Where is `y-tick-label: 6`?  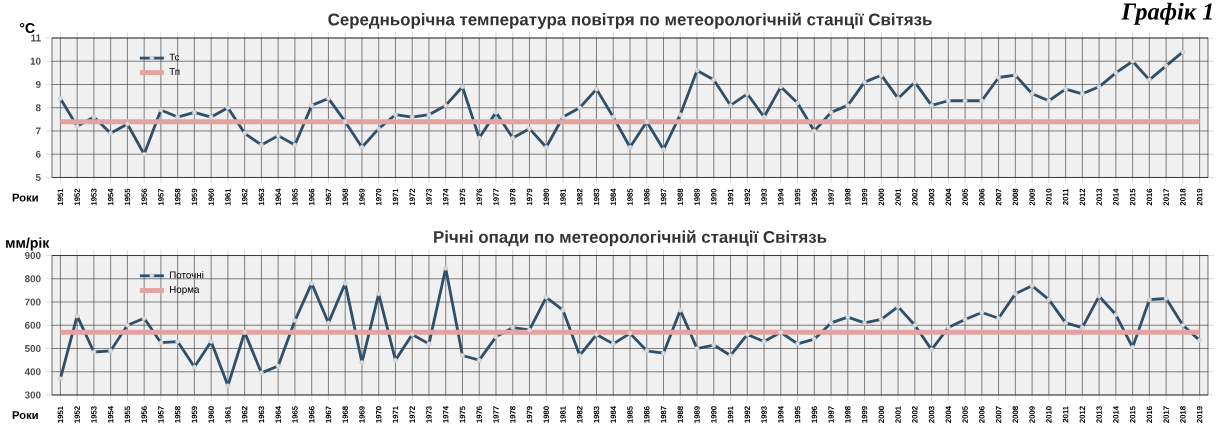
y-tick-label: 6 is located at coordinates (38, 154).